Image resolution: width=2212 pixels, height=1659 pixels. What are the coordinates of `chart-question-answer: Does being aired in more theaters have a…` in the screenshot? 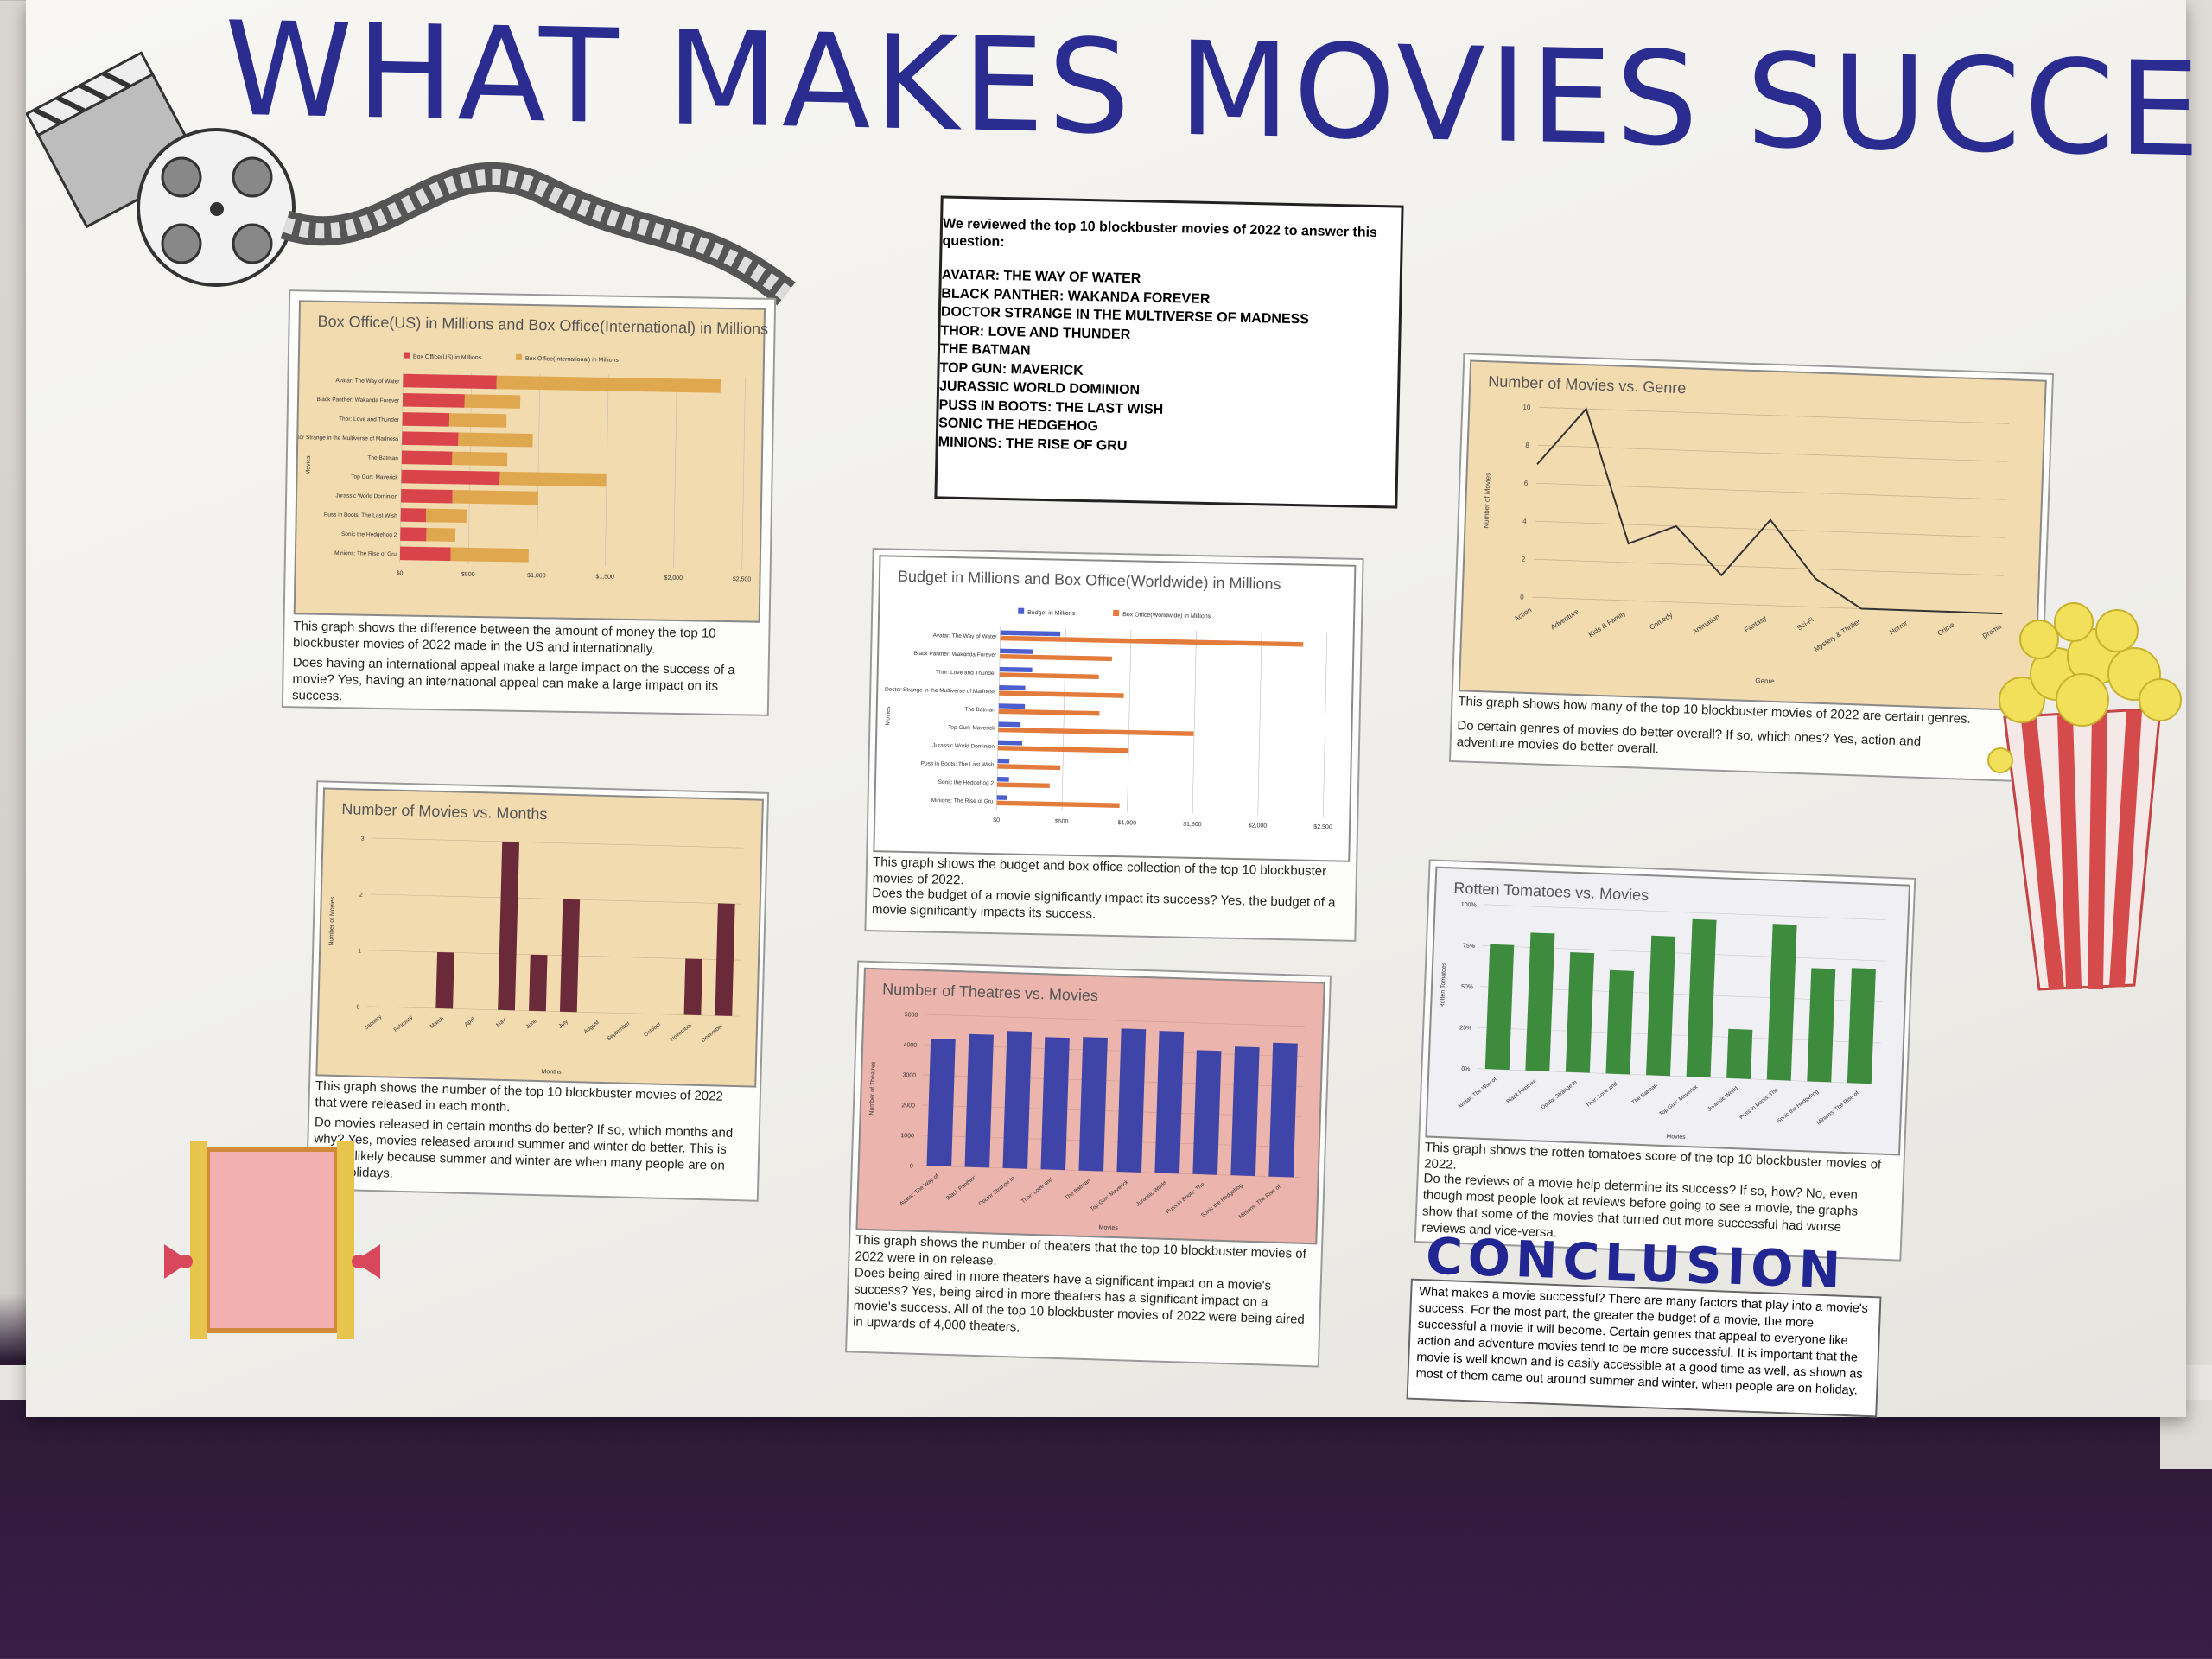 It's located at (1079, 1300).